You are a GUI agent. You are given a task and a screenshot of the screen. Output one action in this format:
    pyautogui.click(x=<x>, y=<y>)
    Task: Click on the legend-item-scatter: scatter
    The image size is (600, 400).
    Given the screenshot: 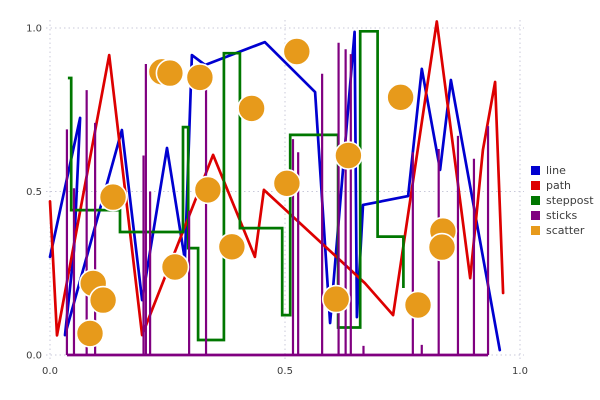 What is the action you would take?
    pyautogui.click(x=562, y=230)
    